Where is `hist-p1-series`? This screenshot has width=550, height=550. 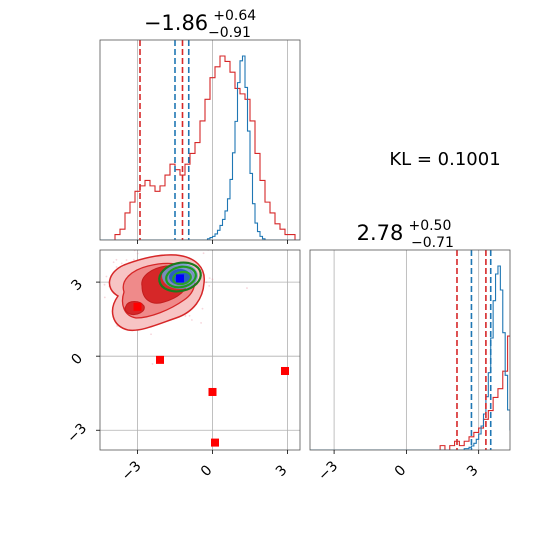
hist-p1-series is located at coordinates (200, 147).